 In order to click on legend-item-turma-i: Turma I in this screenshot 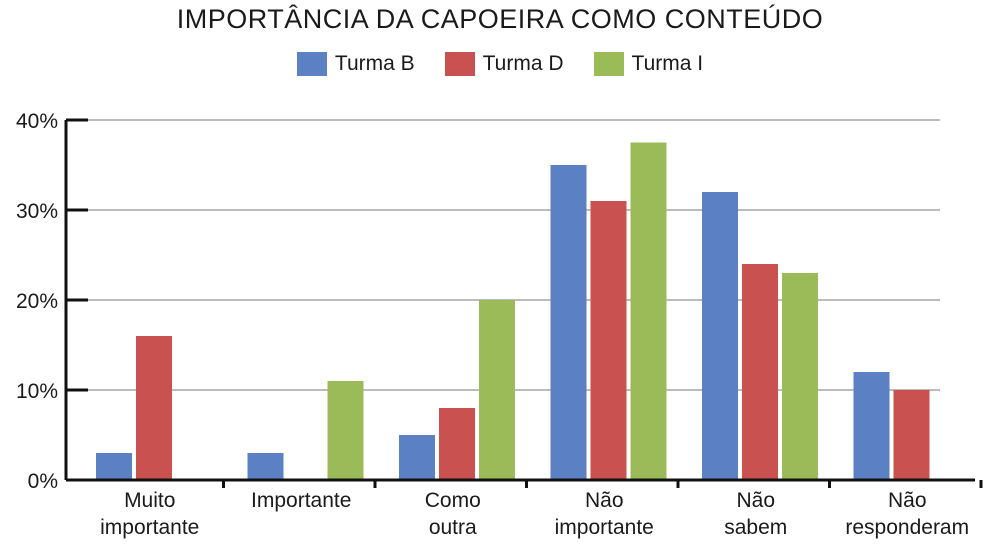, I will do `click(648, 64)`.